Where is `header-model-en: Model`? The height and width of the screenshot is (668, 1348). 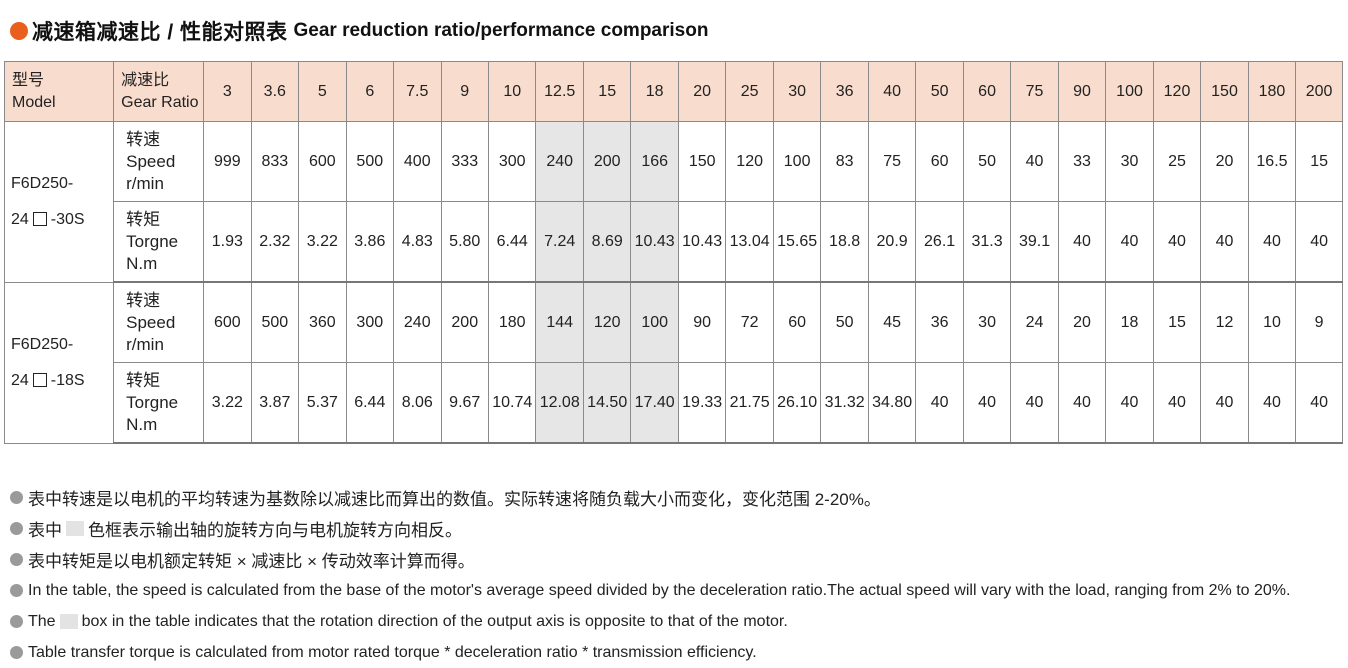 header-model-en: Model is located at coordinates (34, 102).